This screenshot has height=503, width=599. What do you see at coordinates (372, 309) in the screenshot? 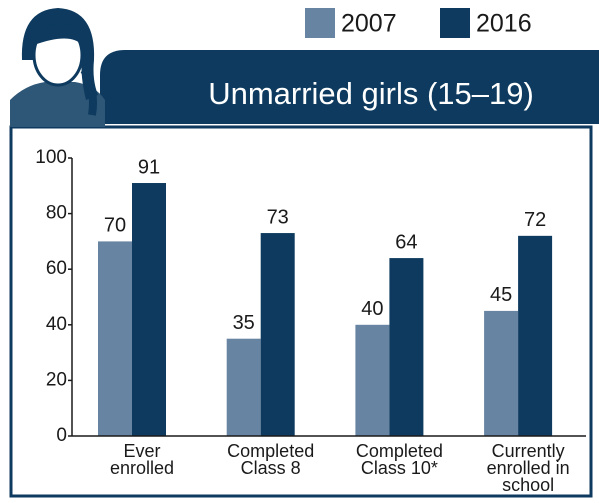
I see `value-label: 40` at bounding box center [372, 309].